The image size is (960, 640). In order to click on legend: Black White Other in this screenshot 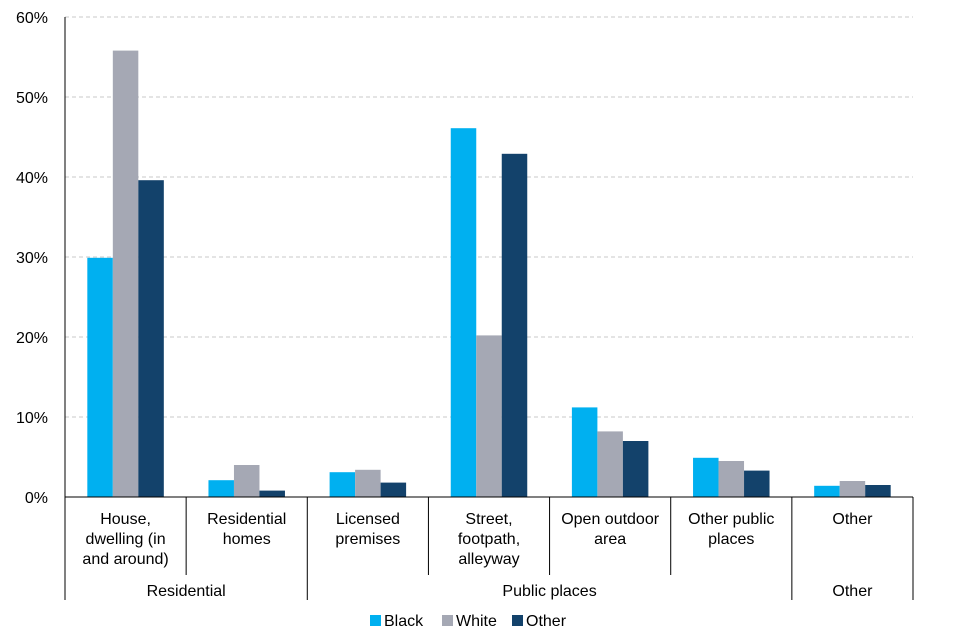, I will do `click(468, 621)`.